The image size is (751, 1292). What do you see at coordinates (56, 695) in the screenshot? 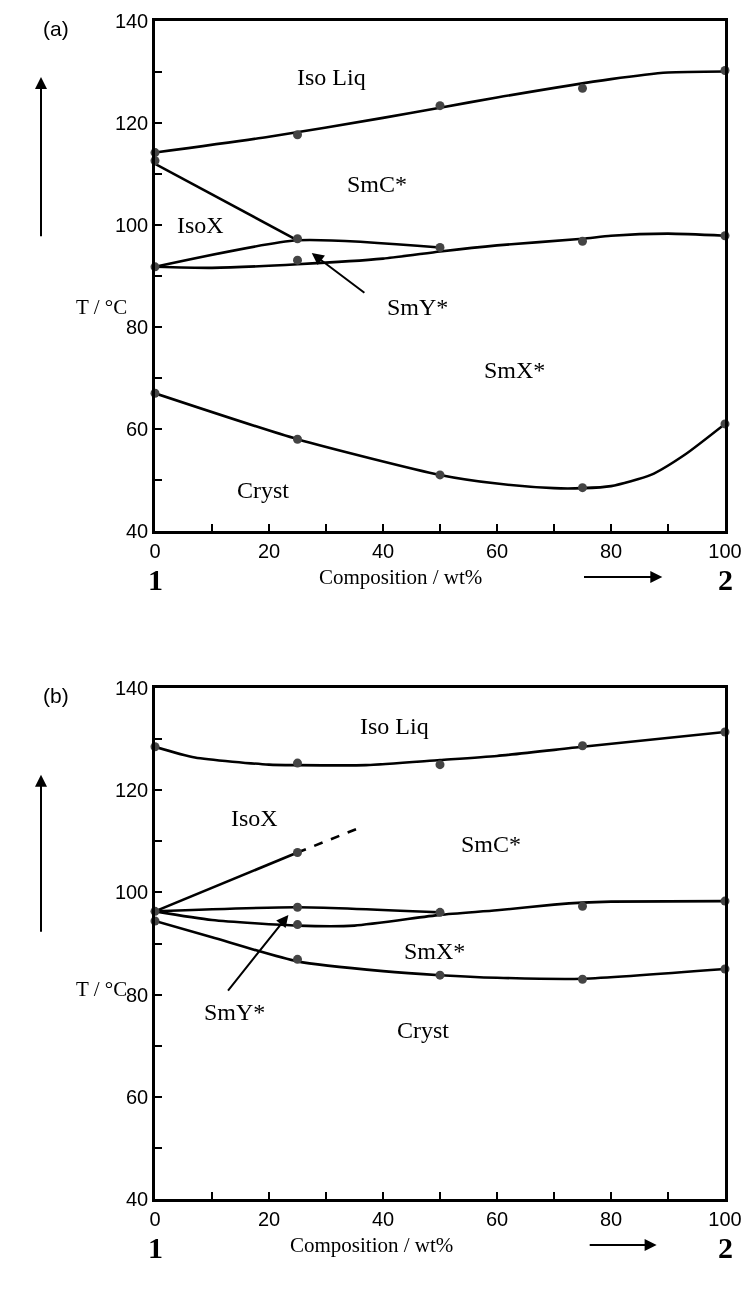
I see `chart-title: (b)` at bounding box center [56, 695].